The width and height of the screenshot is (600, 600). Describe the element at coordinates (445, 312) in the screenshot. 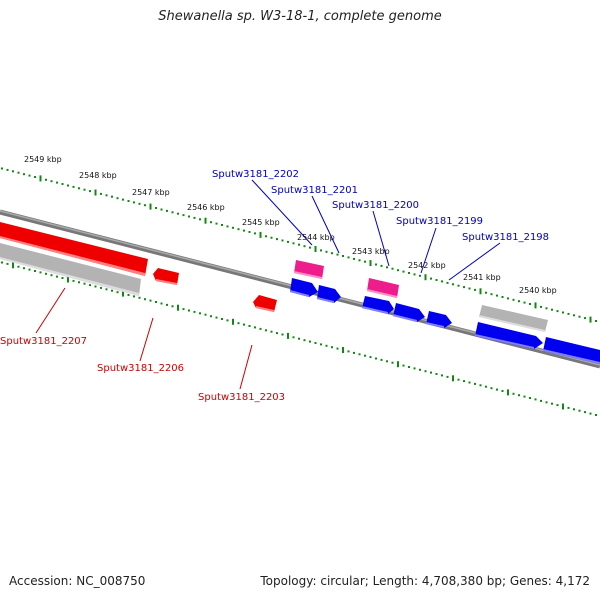

I see `forward-strand-genes` at that location.